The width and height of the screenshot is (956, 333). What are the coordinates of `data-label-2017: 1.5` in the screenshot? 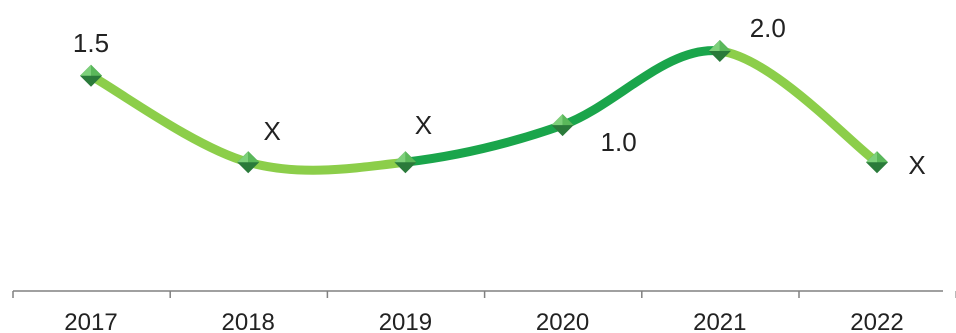 It's located at (91, 43).